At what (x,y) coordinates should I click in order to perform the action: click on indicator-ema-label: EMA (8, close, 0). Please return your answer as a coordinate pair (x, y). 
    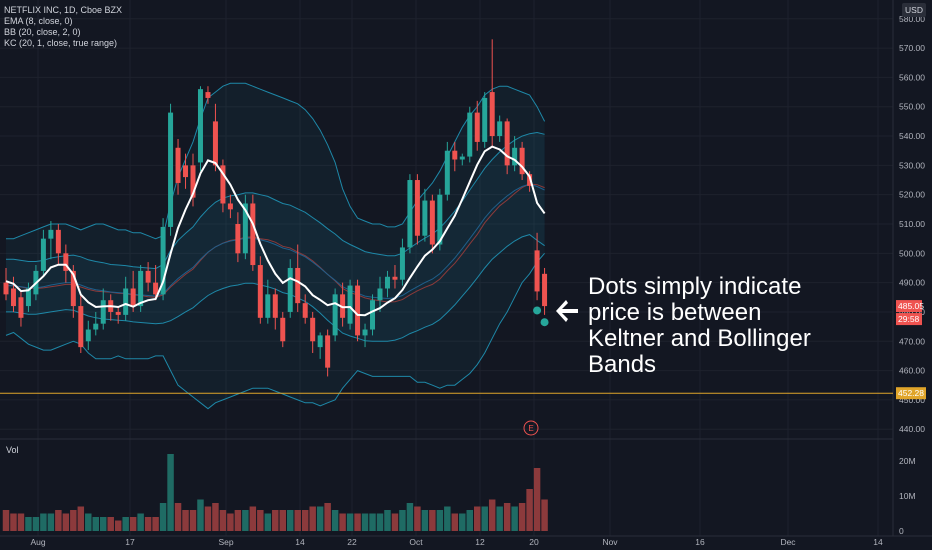
    Looking at the image, I should click on (38, 21).